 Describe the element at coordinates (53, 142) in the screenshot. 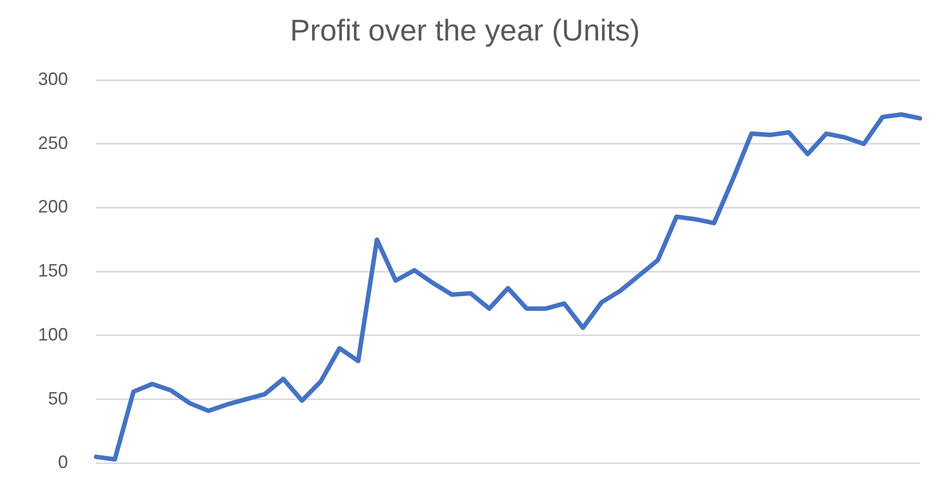

I see `y-tick-label: 250` at that location.